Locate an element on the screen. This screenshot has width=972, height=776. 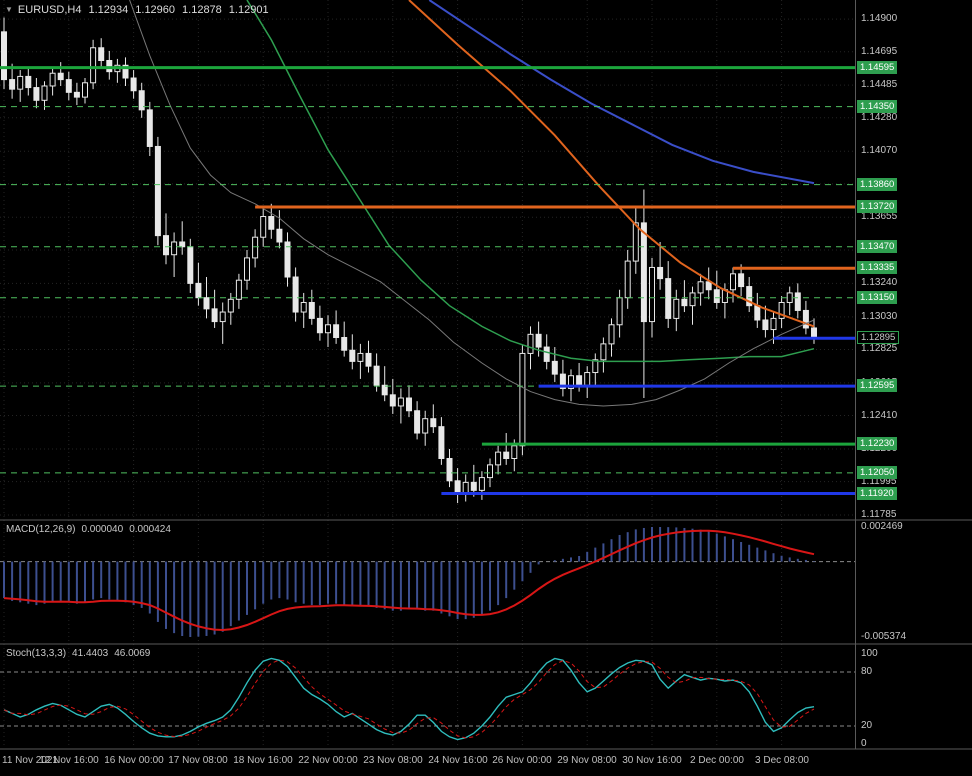
macd-panel is located at coordinates (427, 581).